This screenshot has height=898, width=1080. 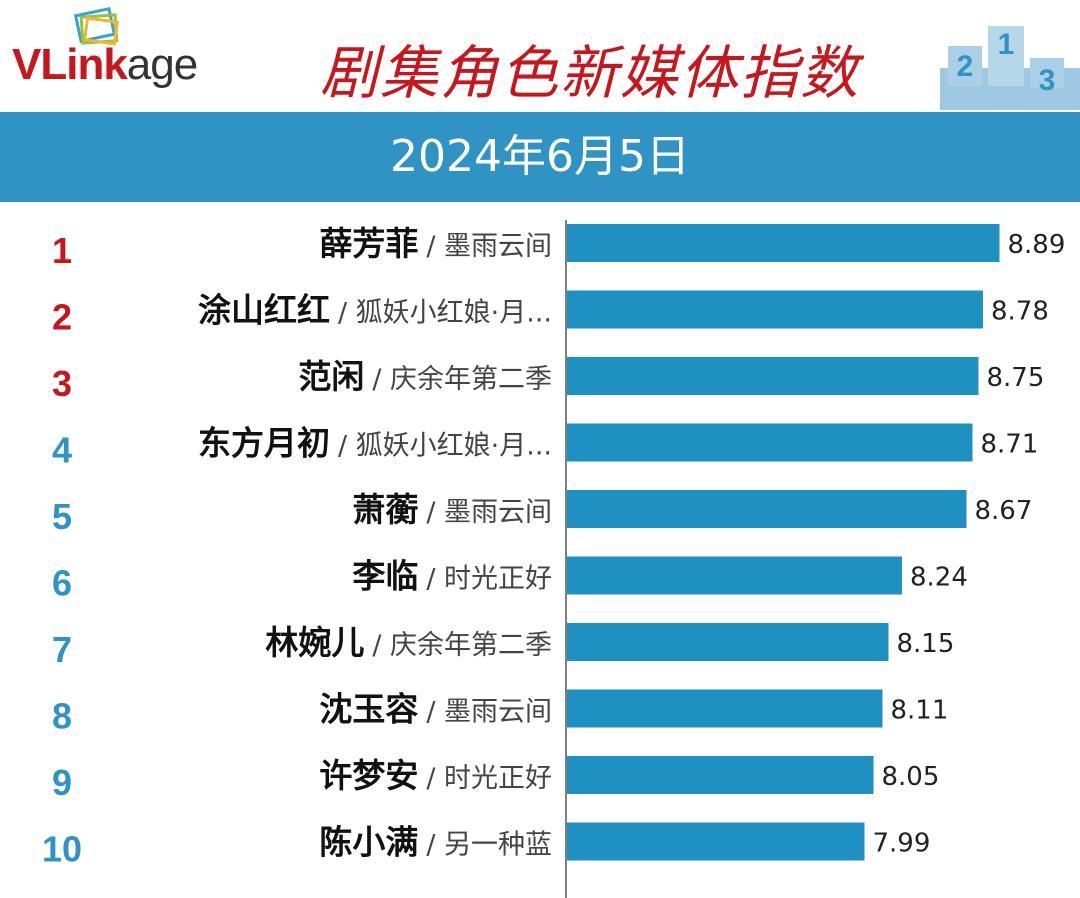 I want to click on value-label: 8.78, so click(x=1020, y=312).